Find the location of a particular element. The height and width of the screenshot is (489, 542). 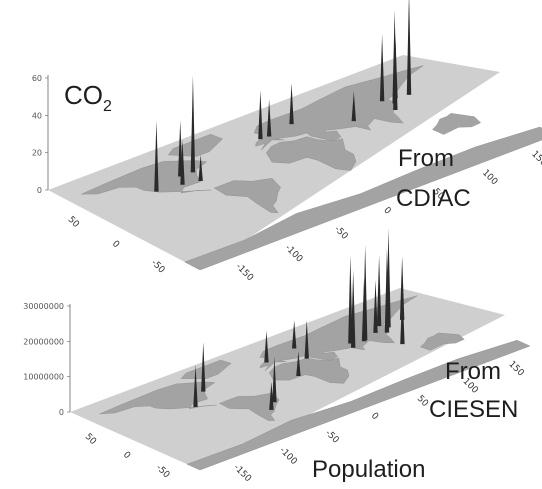

population-lon-tick-label: -100 is located at coordinates (288, 456).